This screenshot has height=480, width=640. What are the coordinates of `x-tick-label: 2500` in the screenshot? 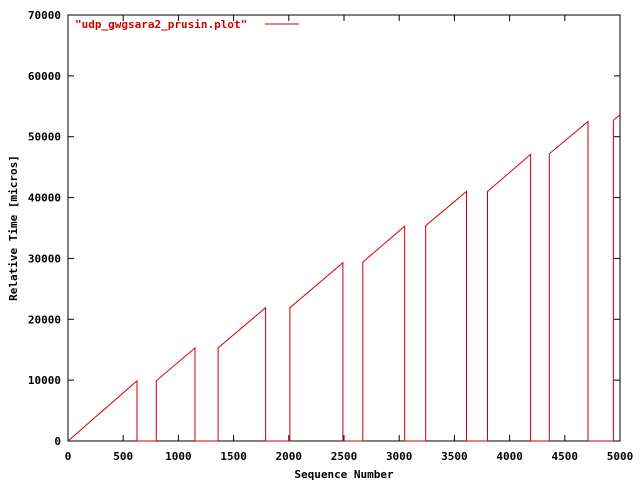 It's located at (344, 456).